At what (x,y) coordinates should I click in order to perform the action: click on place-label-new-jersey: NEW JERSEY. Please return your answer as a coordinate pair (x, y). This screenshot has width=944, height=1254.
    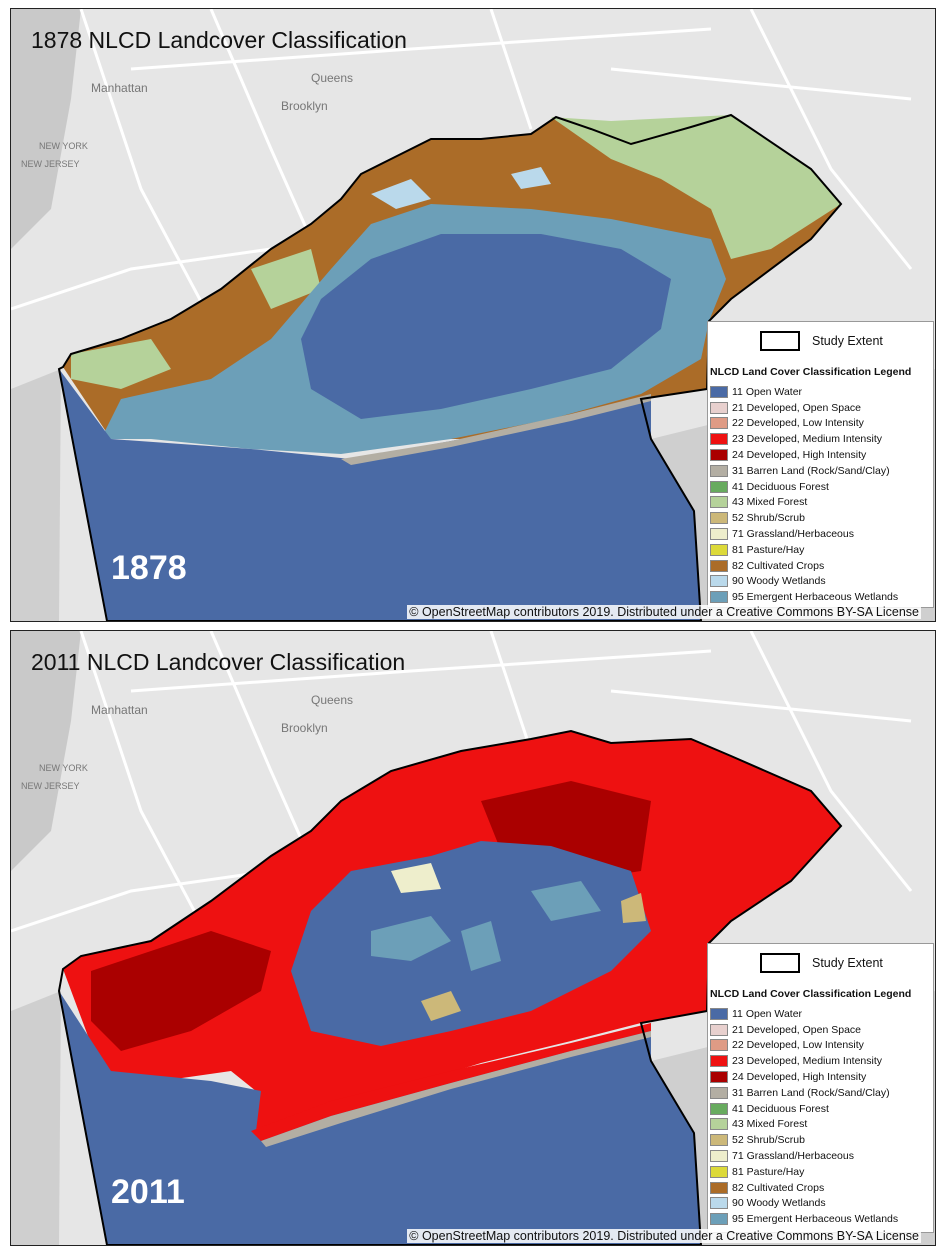
    Looking at the image, I should click on (50, 164).